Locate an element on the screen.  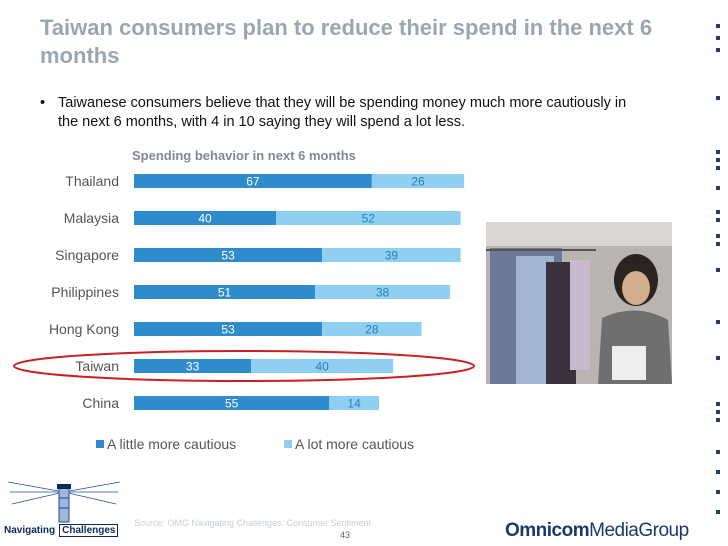
data-label-singapore-series-1: 53 is located at coordinates (228, 256).